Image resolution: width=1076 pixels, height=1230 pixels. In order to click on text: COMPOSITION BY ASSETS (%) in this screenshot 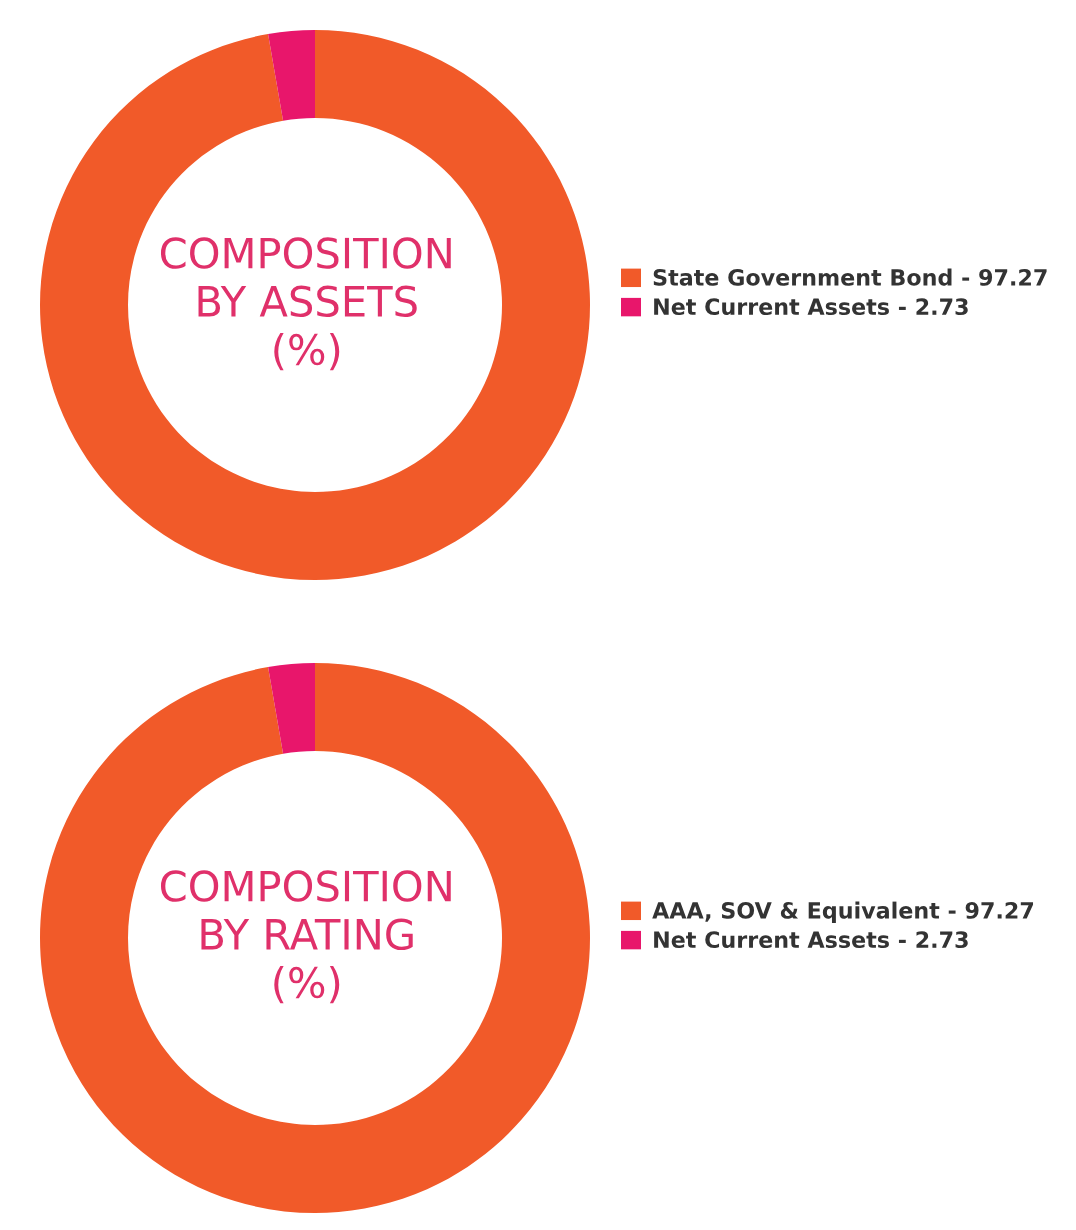, I will do `click(305, 304)`.